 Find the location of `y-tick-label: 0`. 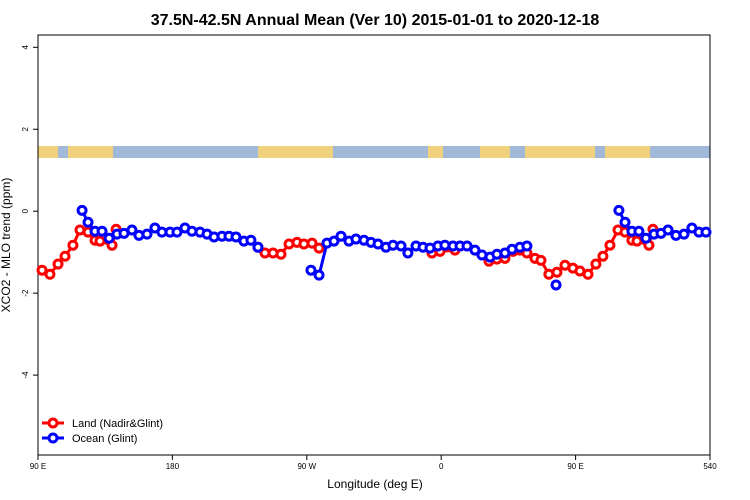

y-tick-label: 0 is located at coordinates (25, 210).